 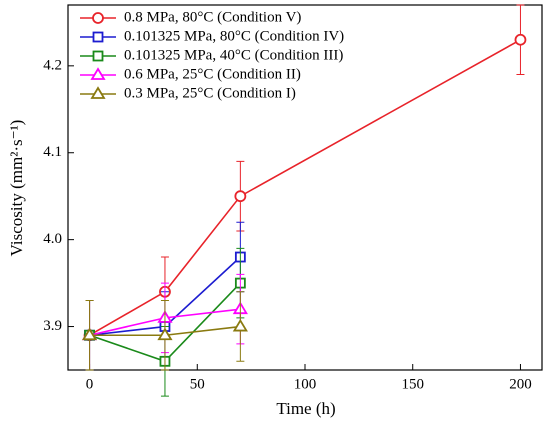 I want to click on legend-label: 0.6 MPa, 25°C (Condition II), so click(x=212, y=74).